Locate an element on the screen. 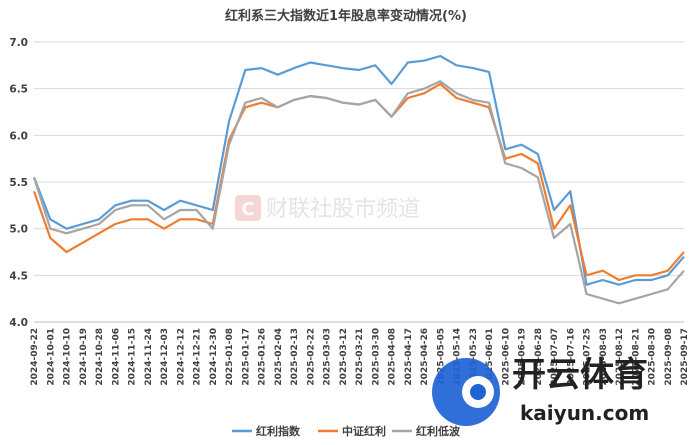 The image size is (692, 445). y-axis: 7.0 6.5 6.0 5.5 5.0 4.5 4.0 is located at coordinates (18, 183).